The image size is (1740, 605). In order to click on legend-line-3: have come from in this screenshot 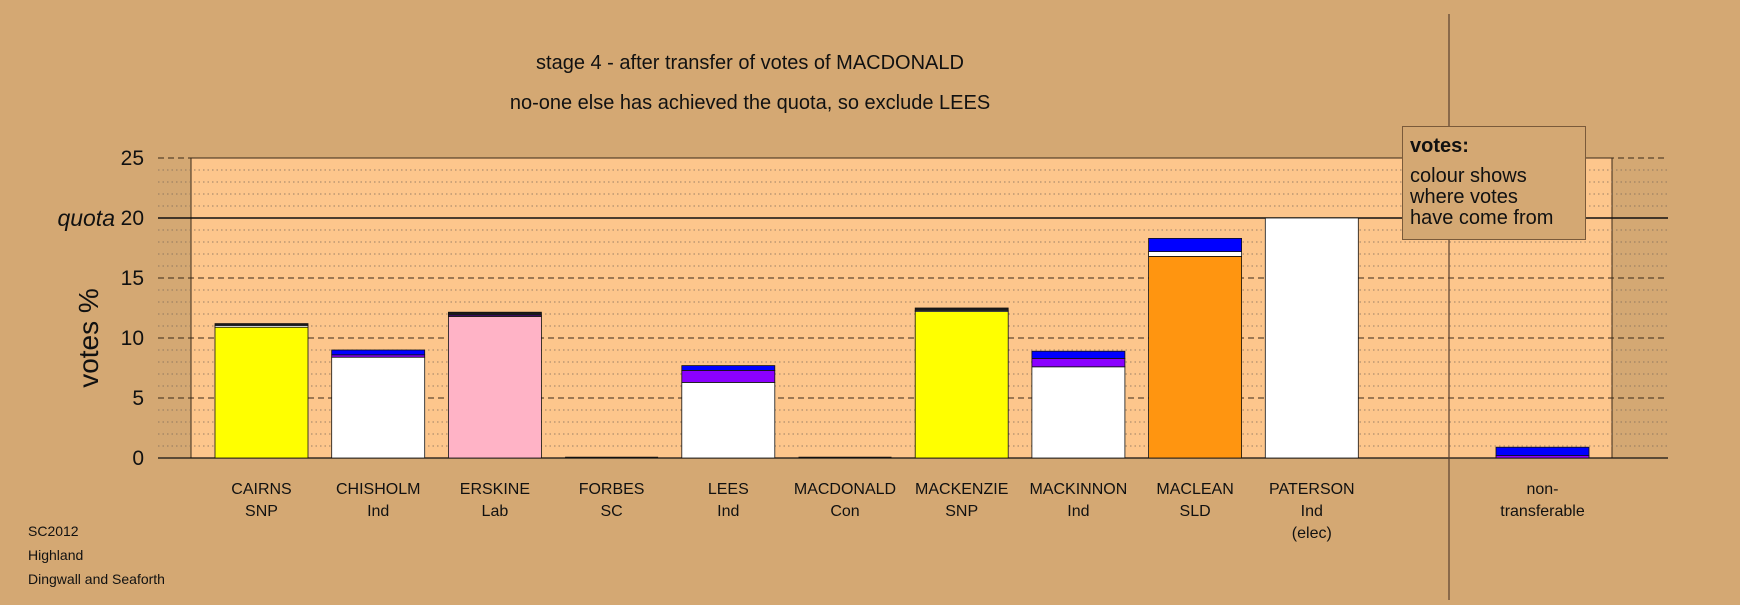, I will do `click(1482, 218)`.